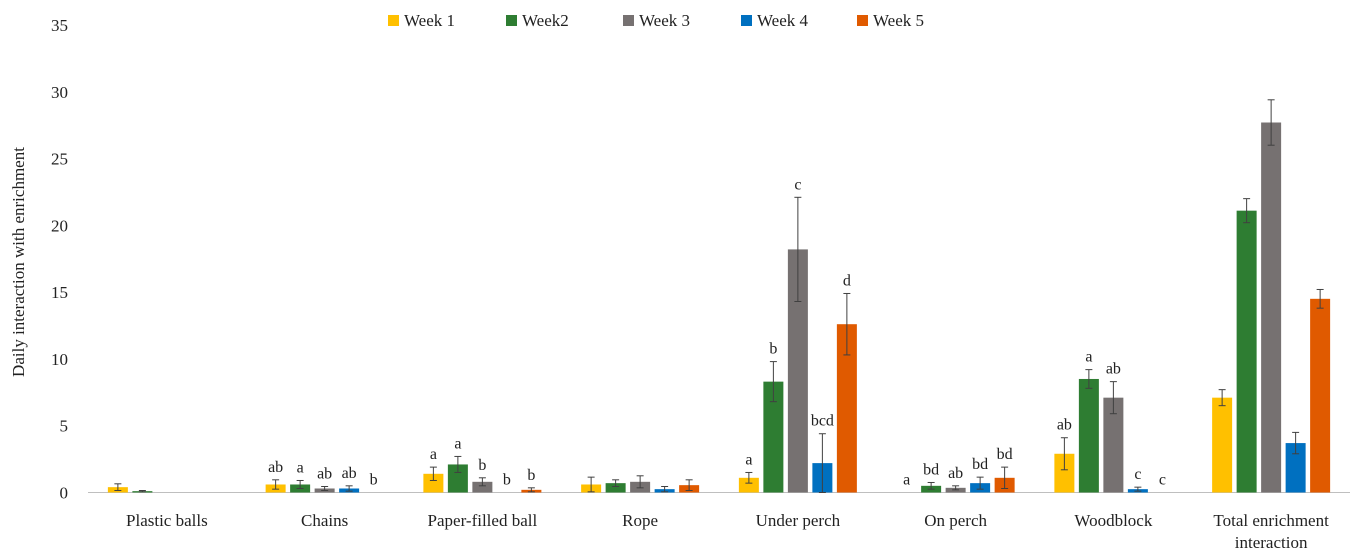  Describe the element at coordinates (64, 426) in the screenshot. I see `y-tick-label: 5` at that location.